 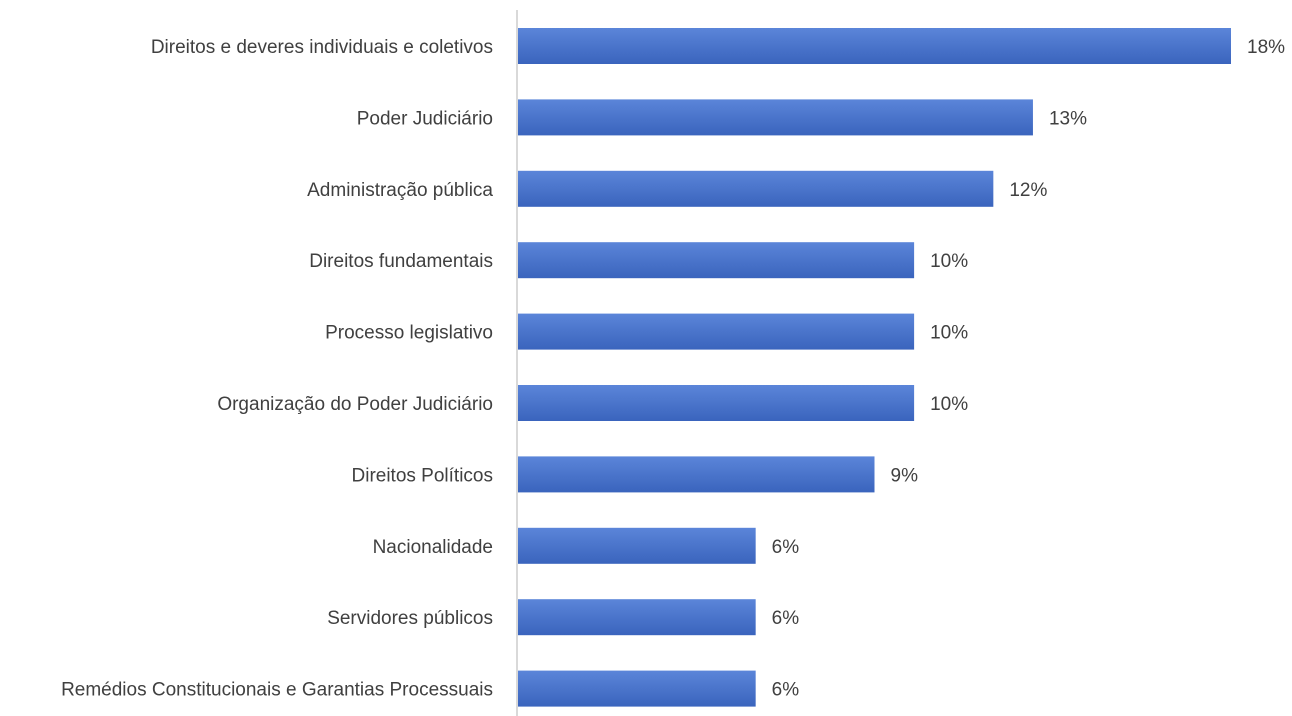 I want to click on category-label: Administração pública, so click(x=400, y=190).